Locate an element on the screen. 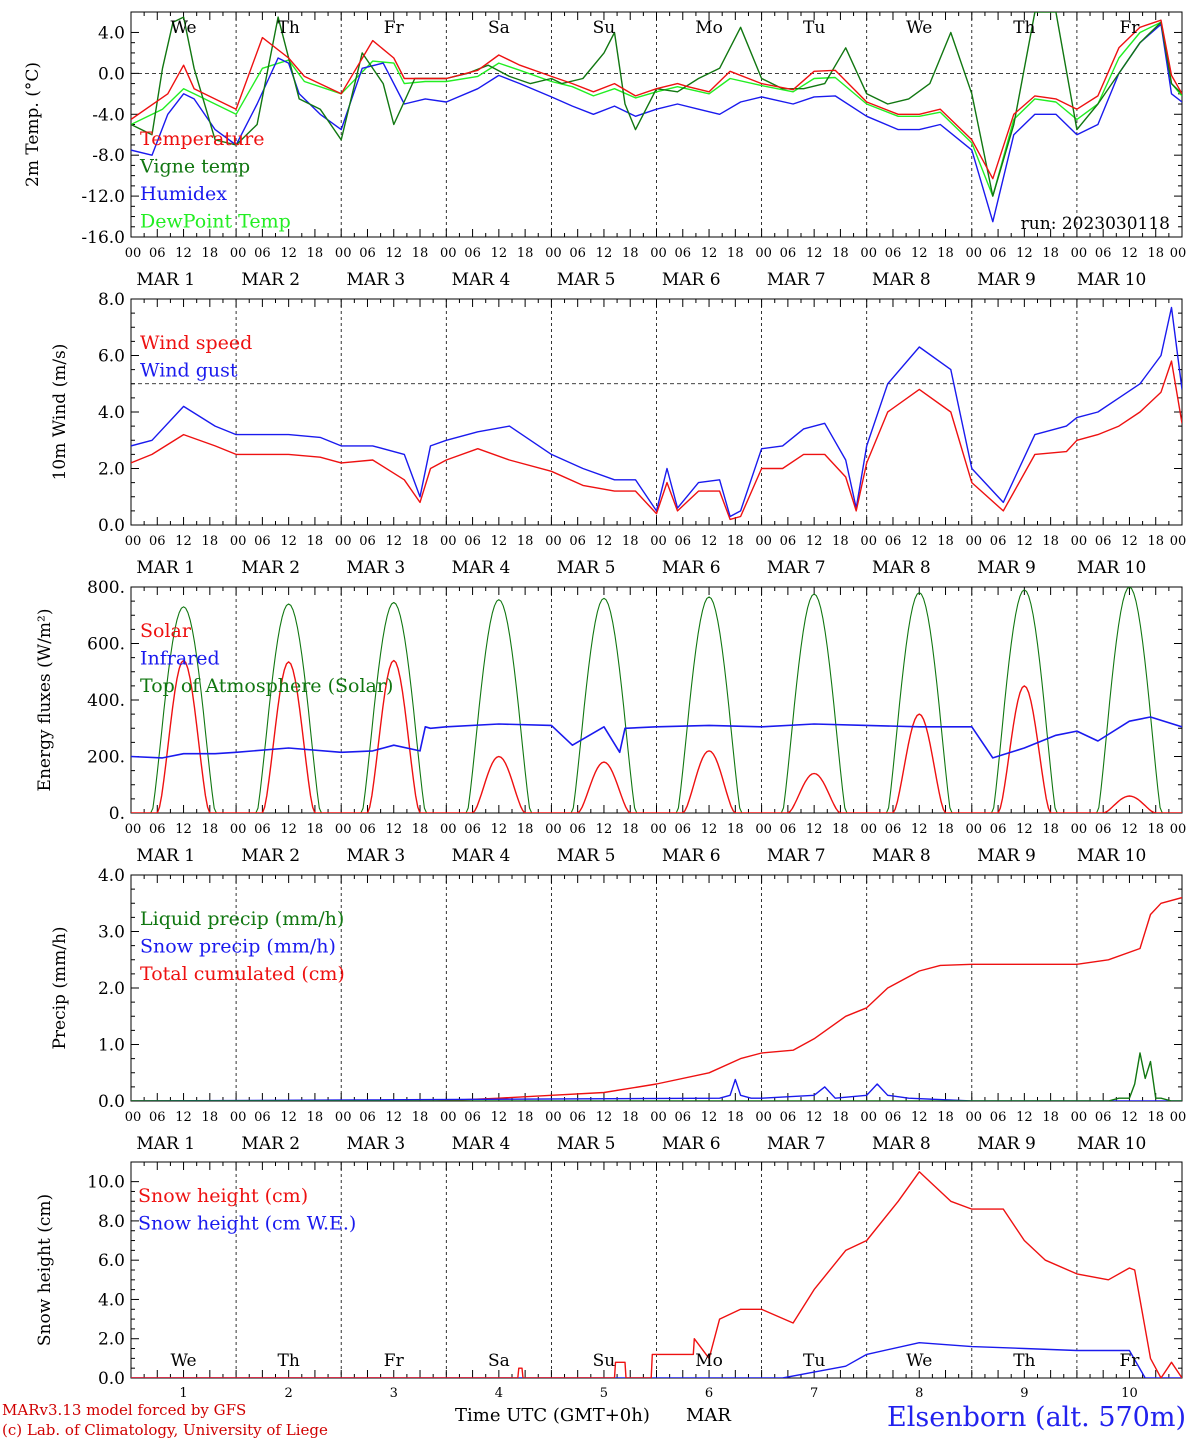  y-tick-label: -12.0 is located at coordinates (103, 197).